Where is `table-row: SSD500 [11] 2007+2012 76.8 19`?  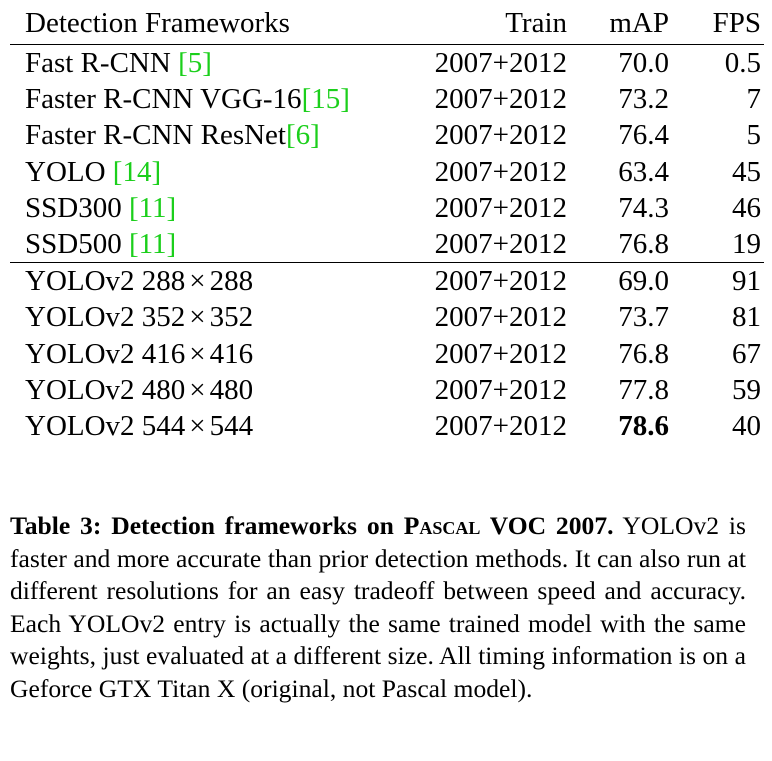 table-row: SSD500 [11] 2007+2012 76.8 19 is located at coordinates (387, 244).